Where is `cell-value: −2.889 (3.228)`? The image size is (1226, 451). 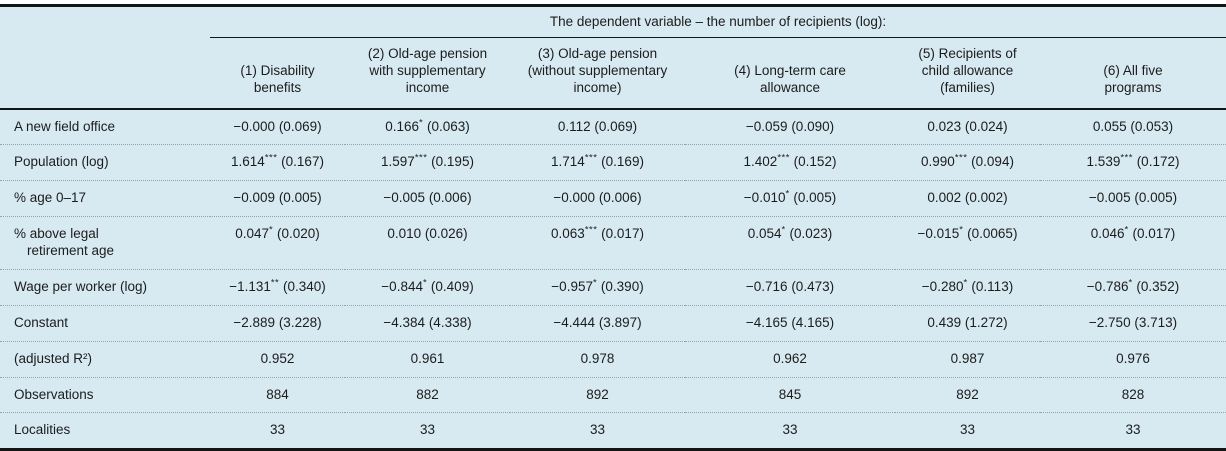
cell-value: −2.889 (3.228) is located at coordinates (277, 323).